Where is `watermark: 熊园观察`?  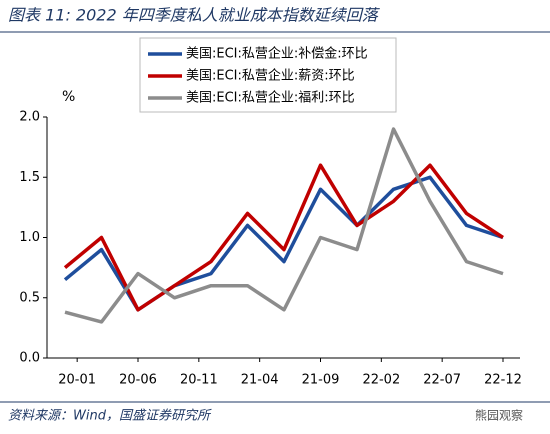
watermark: 熊园观察 is located at coordinates (499, 415).